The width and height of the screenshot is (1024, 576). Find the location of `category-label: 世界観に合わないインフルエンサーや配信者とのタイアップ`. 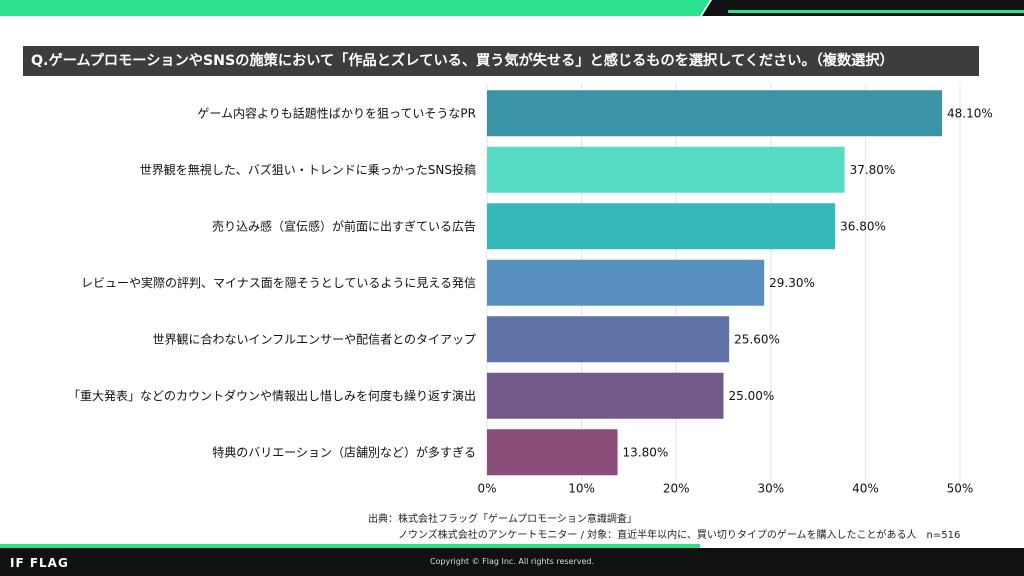

category-label: 世界観に合わないインフルエンサーや配信者とのタイアップ is located at coordinates (314, 338).